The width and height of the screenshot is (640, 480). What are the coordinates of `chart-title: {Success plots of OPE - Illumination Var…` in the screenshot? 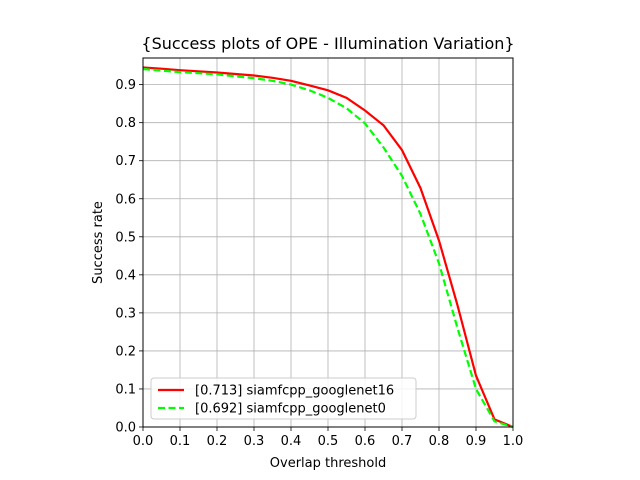 It's located at (327, 43).